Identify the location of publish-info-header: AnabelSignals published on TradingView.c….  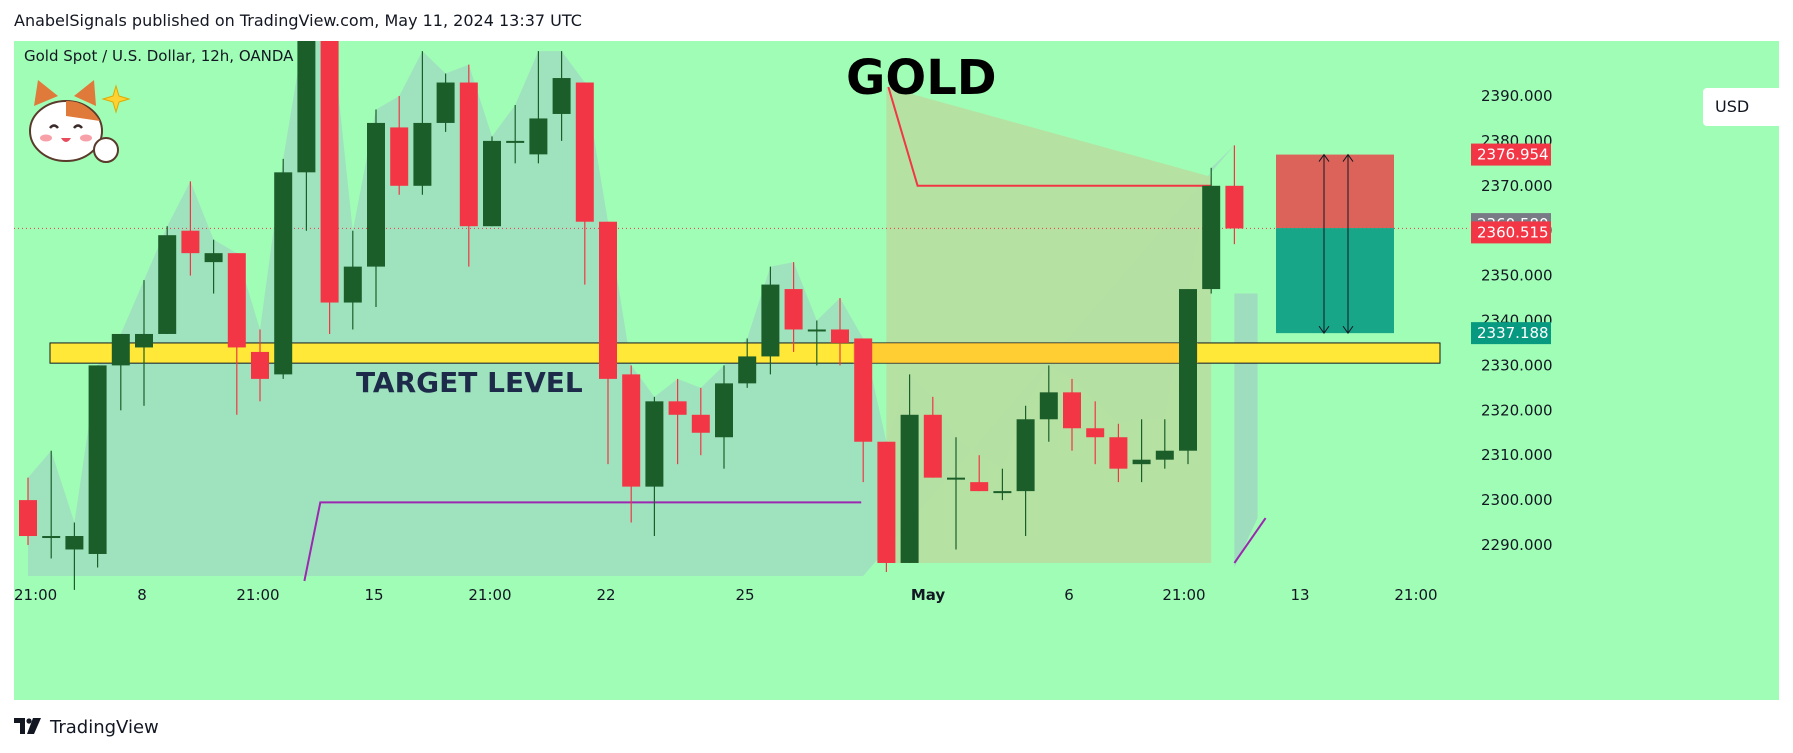
(298, 20).